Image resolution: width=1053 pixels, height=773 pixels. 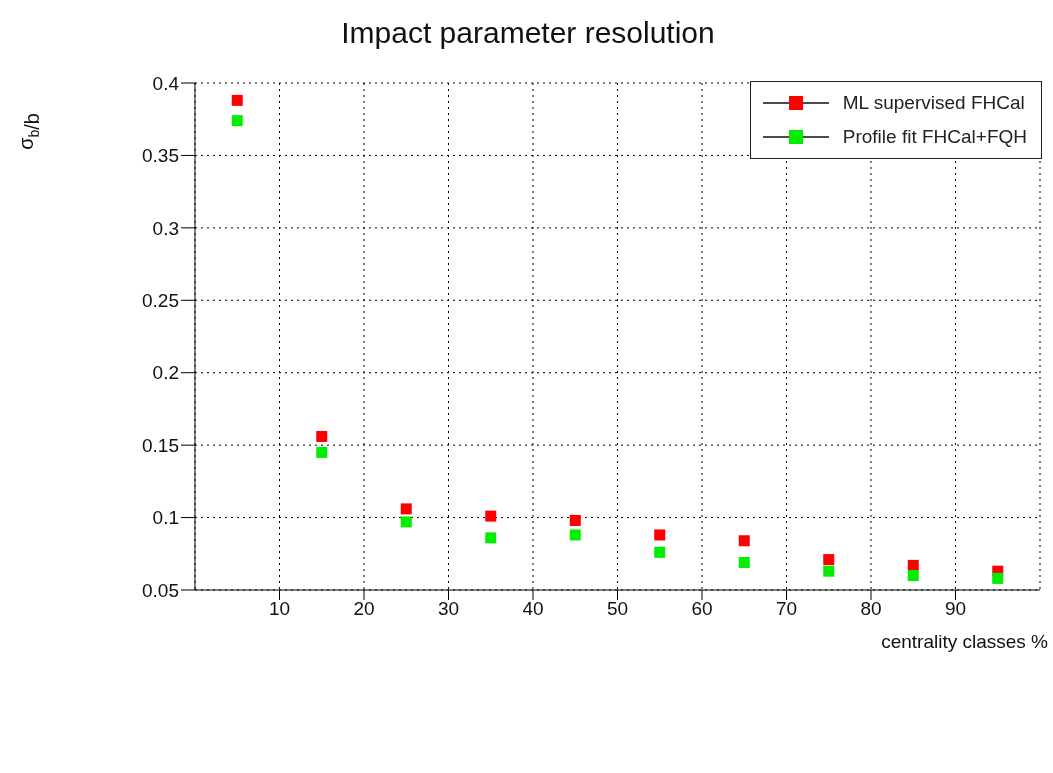 What do you see at coordinates (528, 33) in the screenshot?
I see `chart-title: Impact parameter resolution` at bounding box center [528, 33].